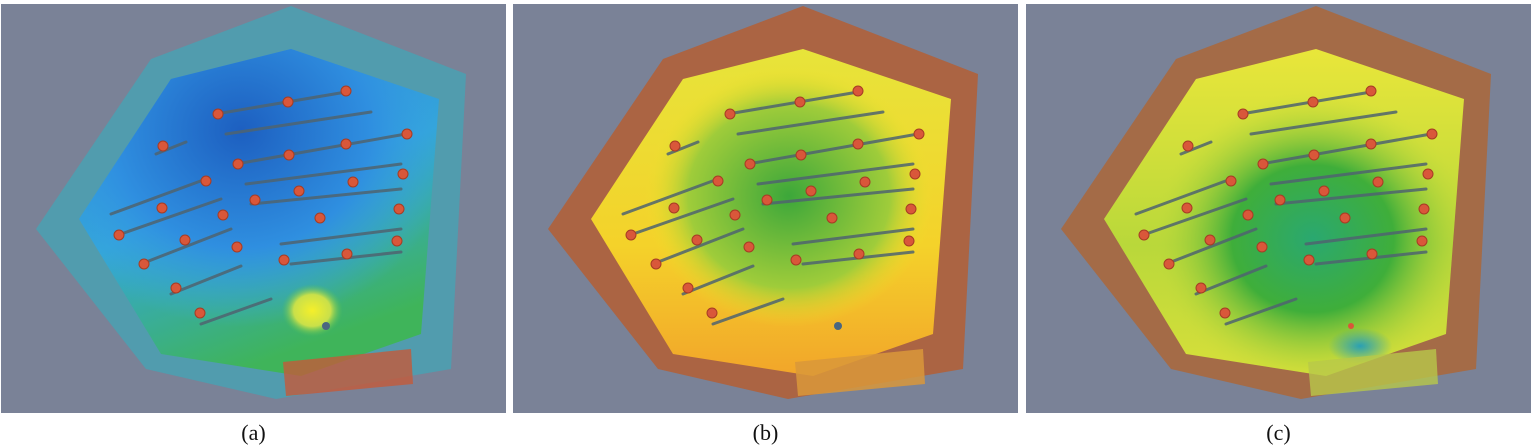  Describe the element at coordinates (765, 432) in the screenshot. I see `caption-b: (b)` at that location.